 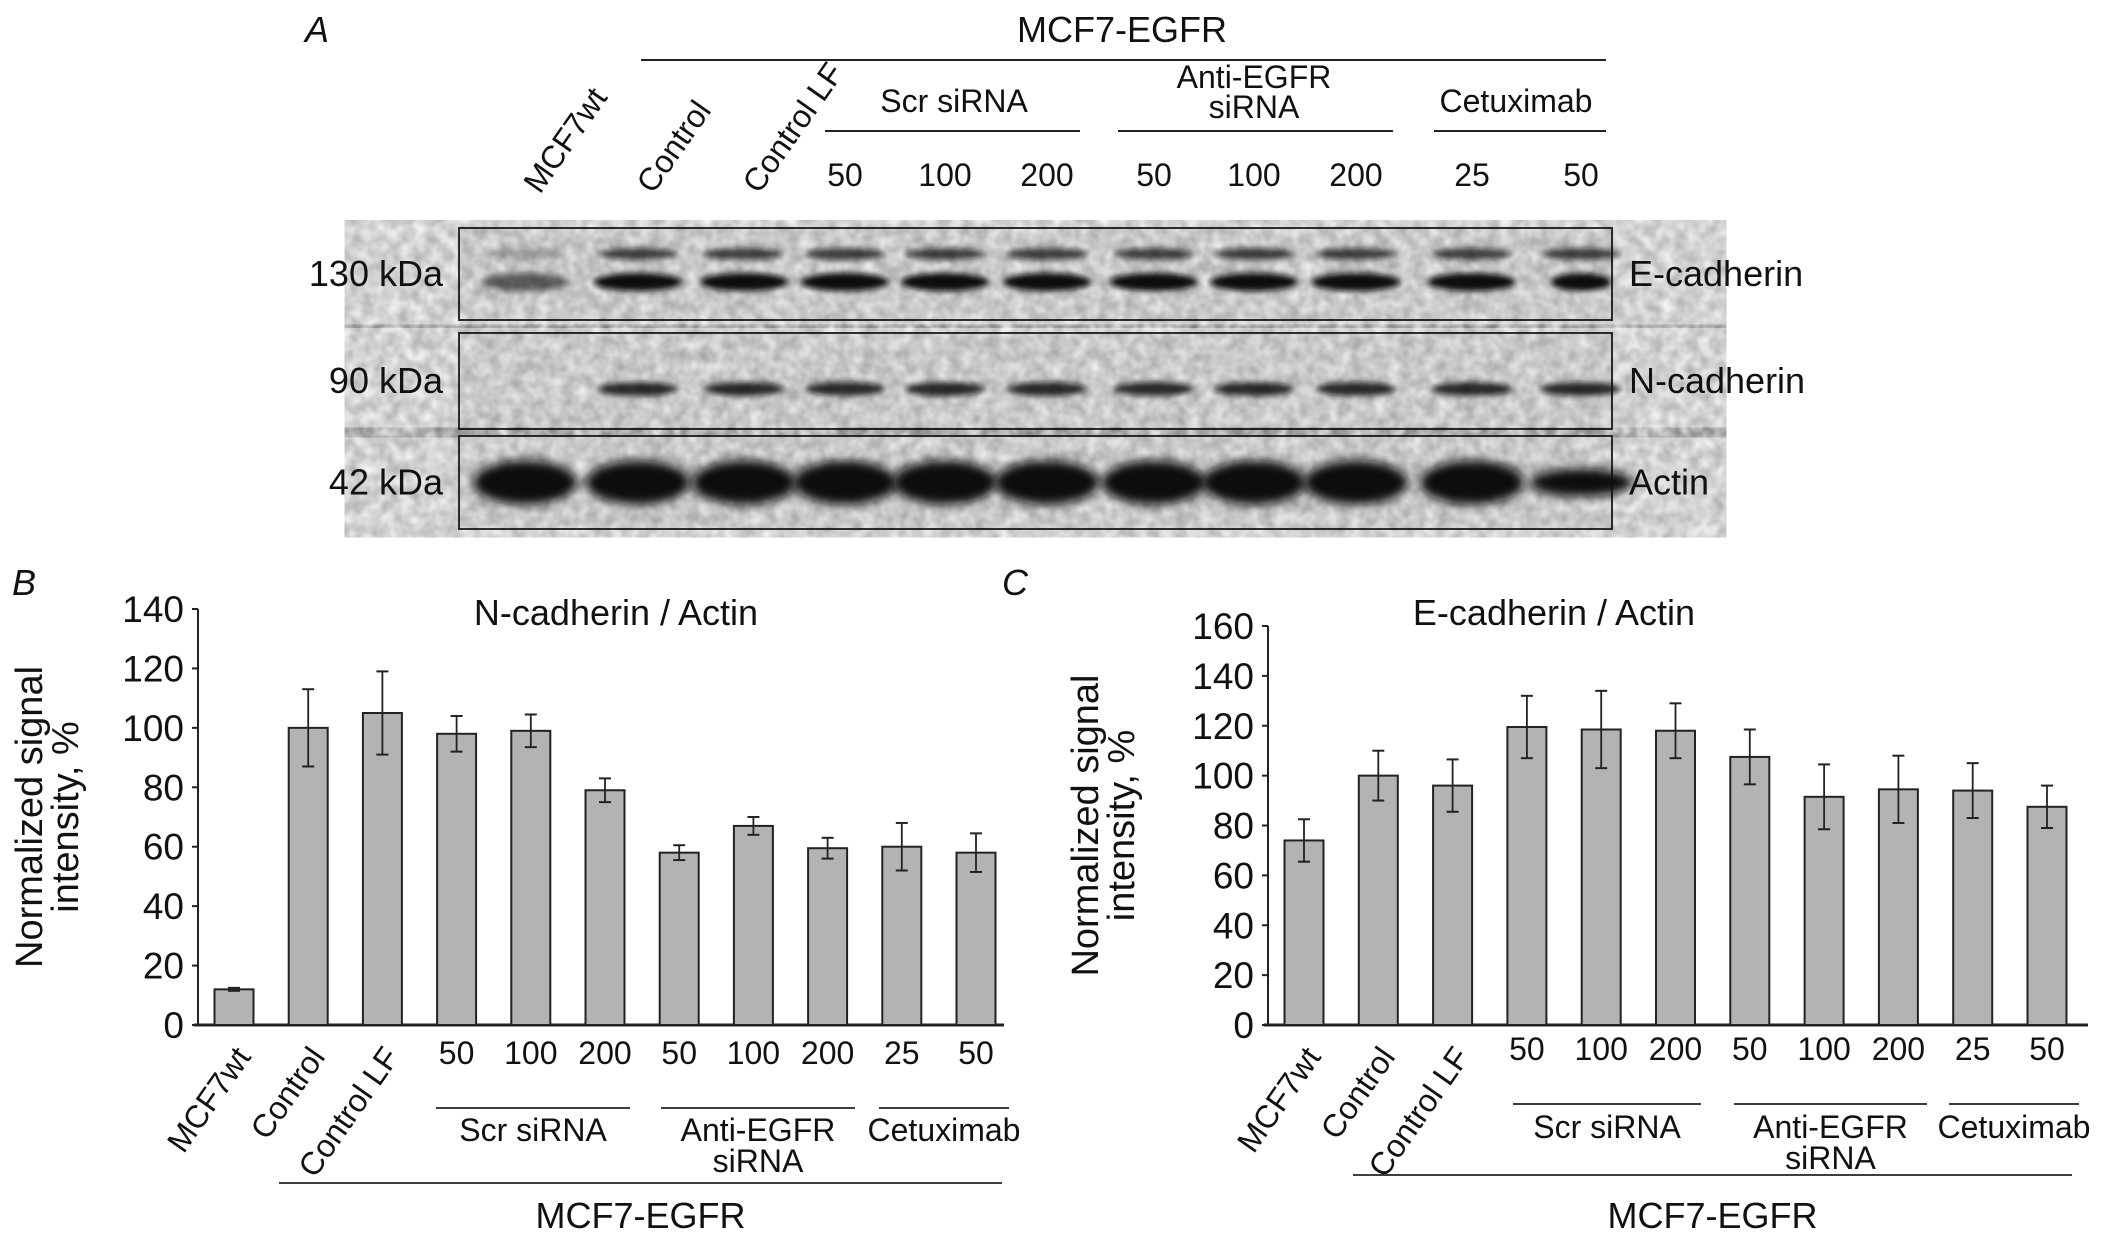 I want to click on lane-label: Control, so click(x=673, y=146).